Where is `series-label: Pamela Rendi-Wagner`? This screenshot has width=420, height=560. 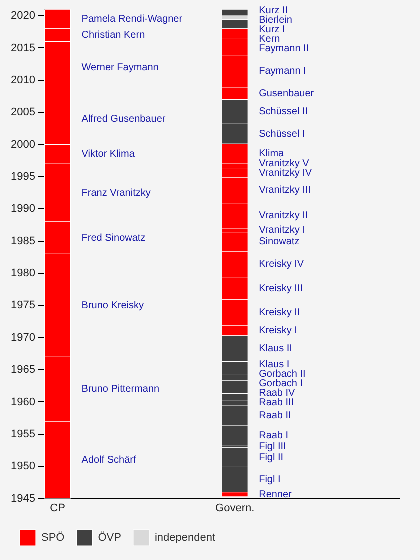
series-label: Pamela Rendi-Wagner is located at coordinates (133, 20).